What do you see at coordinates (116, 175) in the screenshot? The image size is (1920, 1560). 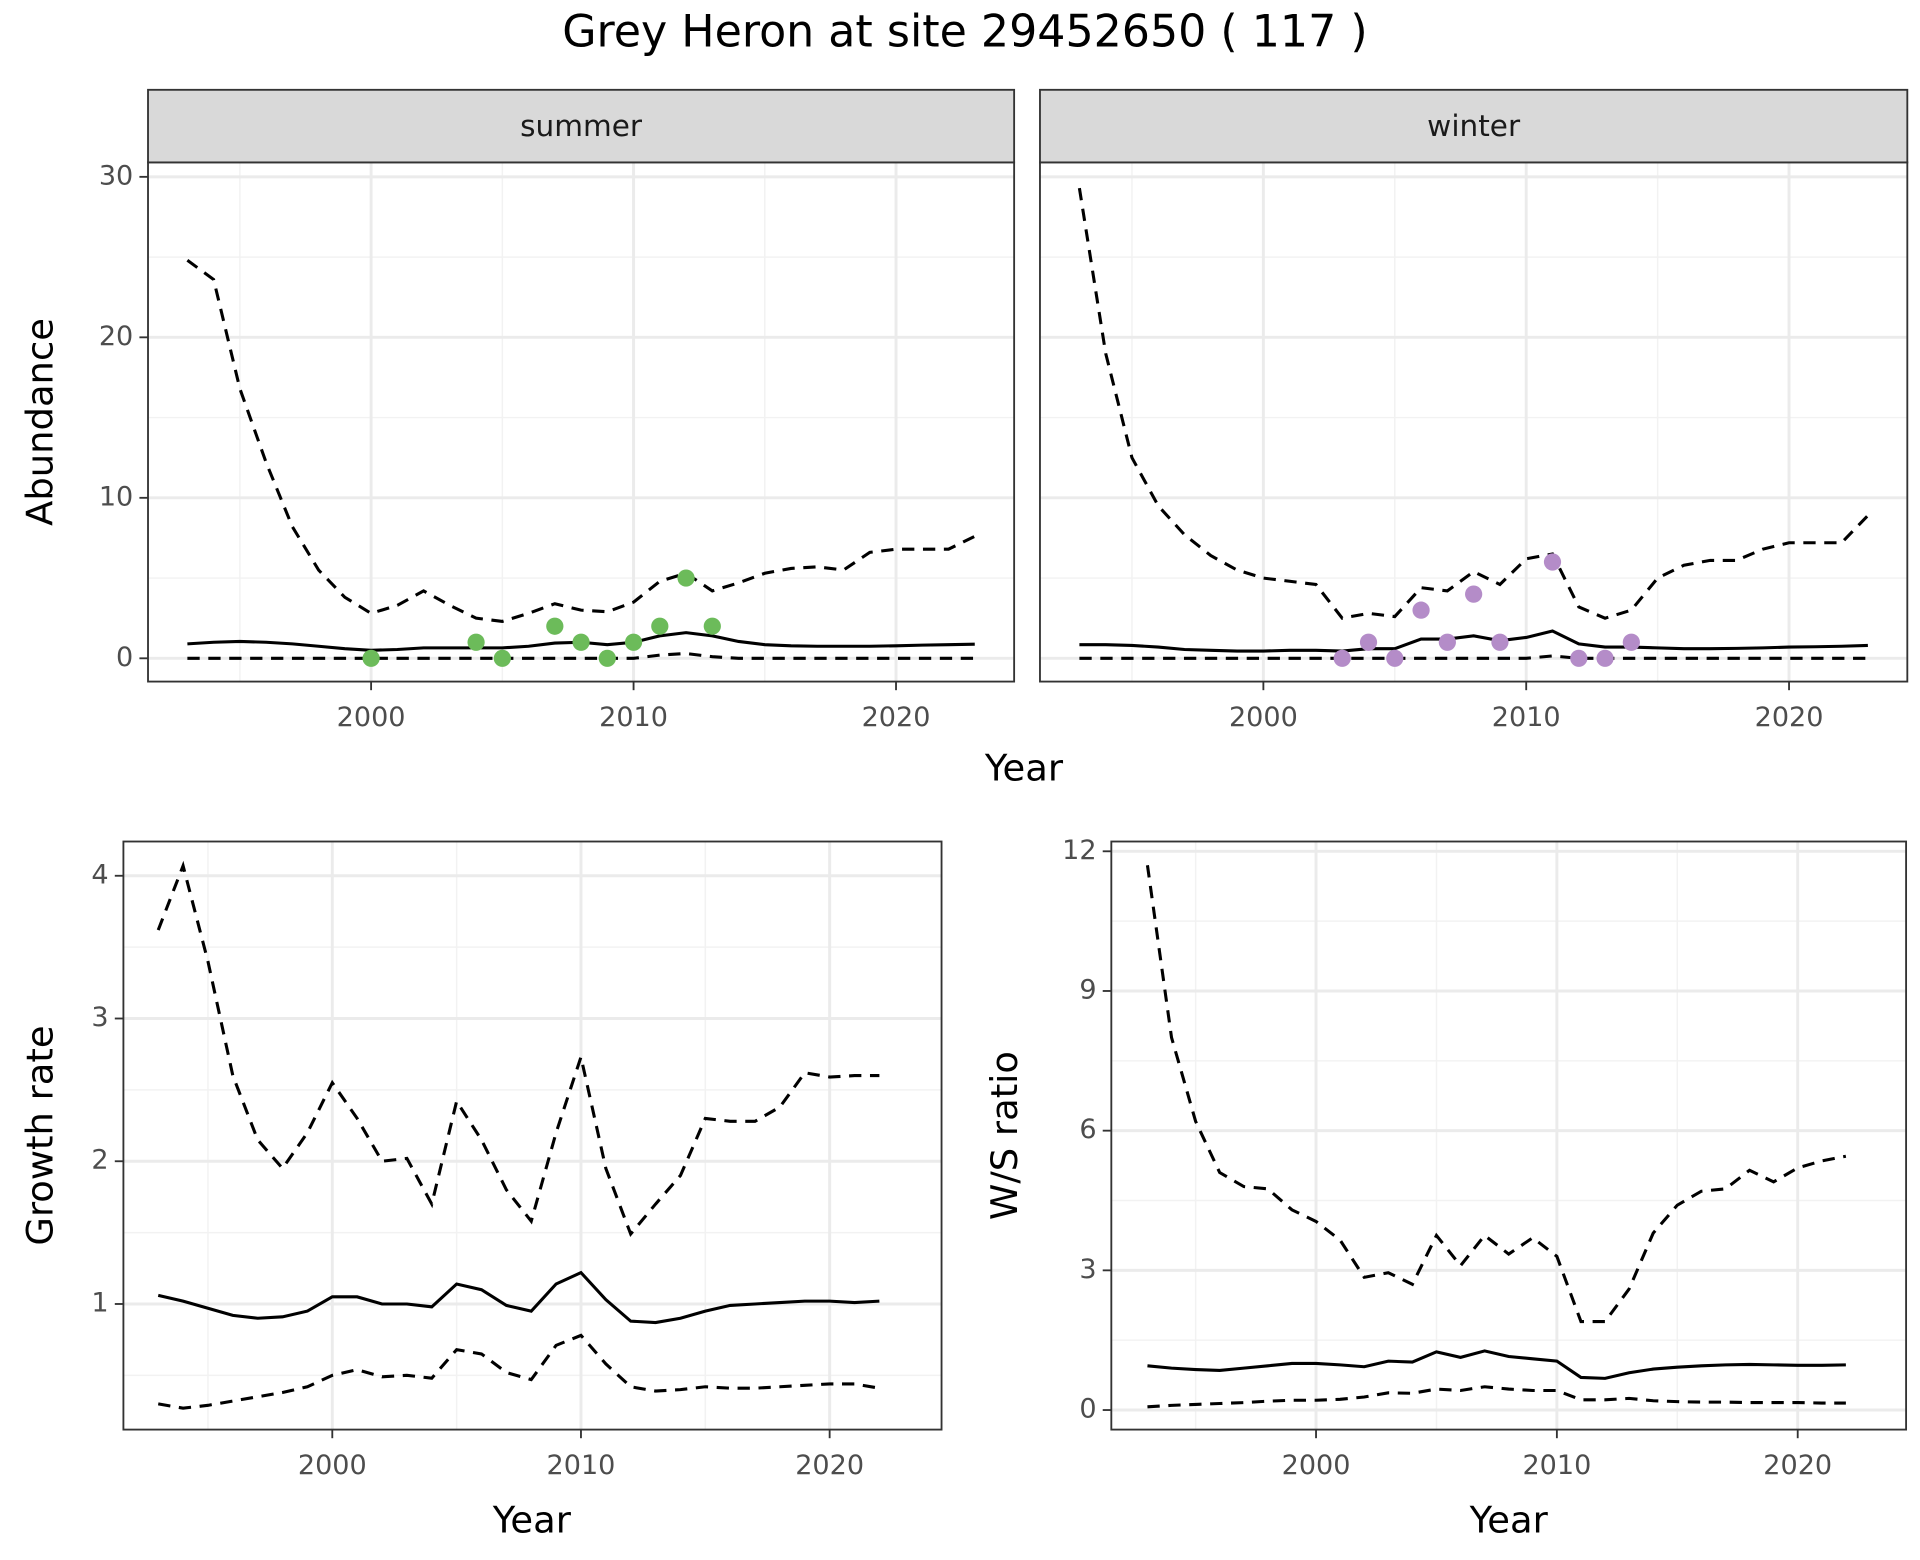 I see `y-tick-label: 30` at bounding box center [116, 175].